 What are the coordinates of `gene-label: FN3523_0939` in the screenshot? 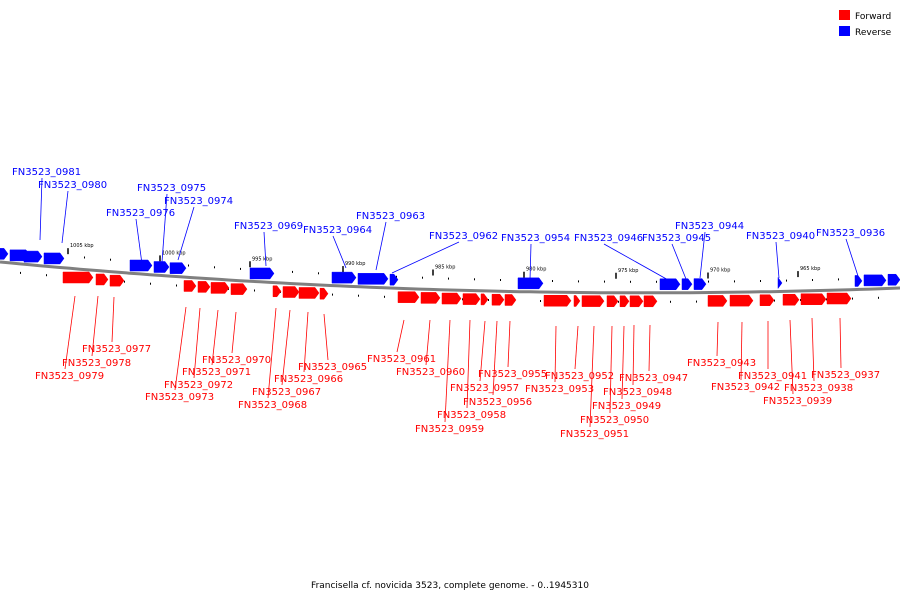 It's located at (797, 401).